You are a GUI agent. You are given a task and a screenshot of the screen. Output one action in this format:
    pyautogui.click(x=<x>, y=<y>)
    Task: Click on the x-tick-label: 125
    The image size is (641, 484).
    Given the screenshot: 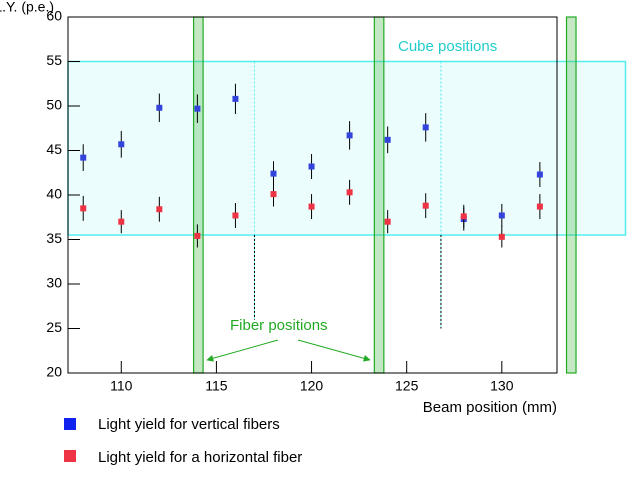 What is the action you would take?
    pyautogui.click(x=407, y=386)
    